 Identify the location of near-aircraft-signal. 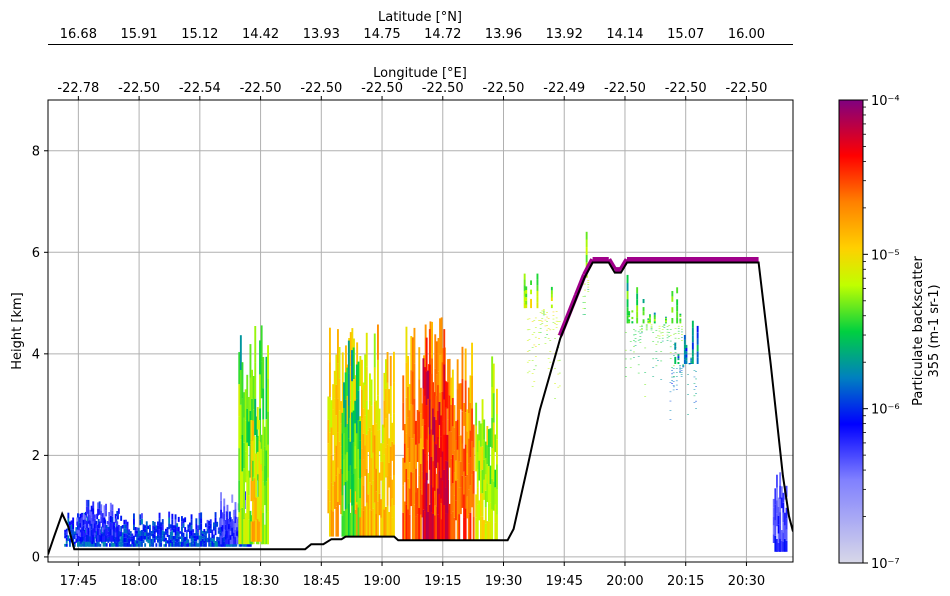
(624, 264).